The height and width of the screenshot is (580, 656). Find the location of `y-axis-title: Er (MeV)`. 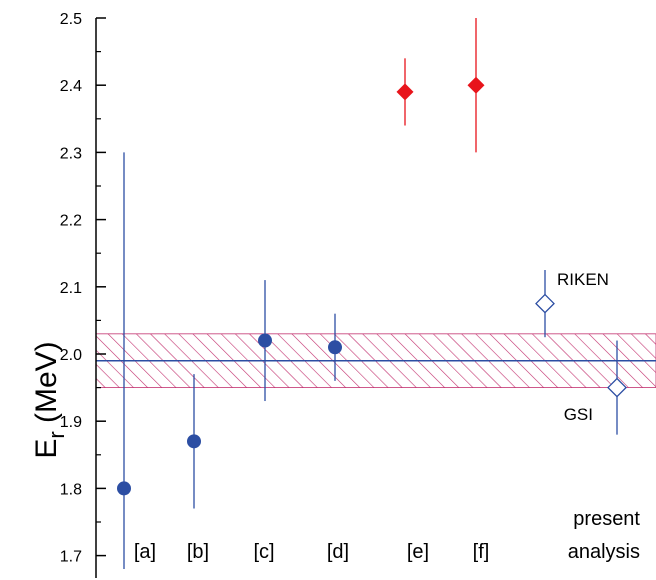

y-axis-title: Er (MeV) is located at coordinates (49, 399).